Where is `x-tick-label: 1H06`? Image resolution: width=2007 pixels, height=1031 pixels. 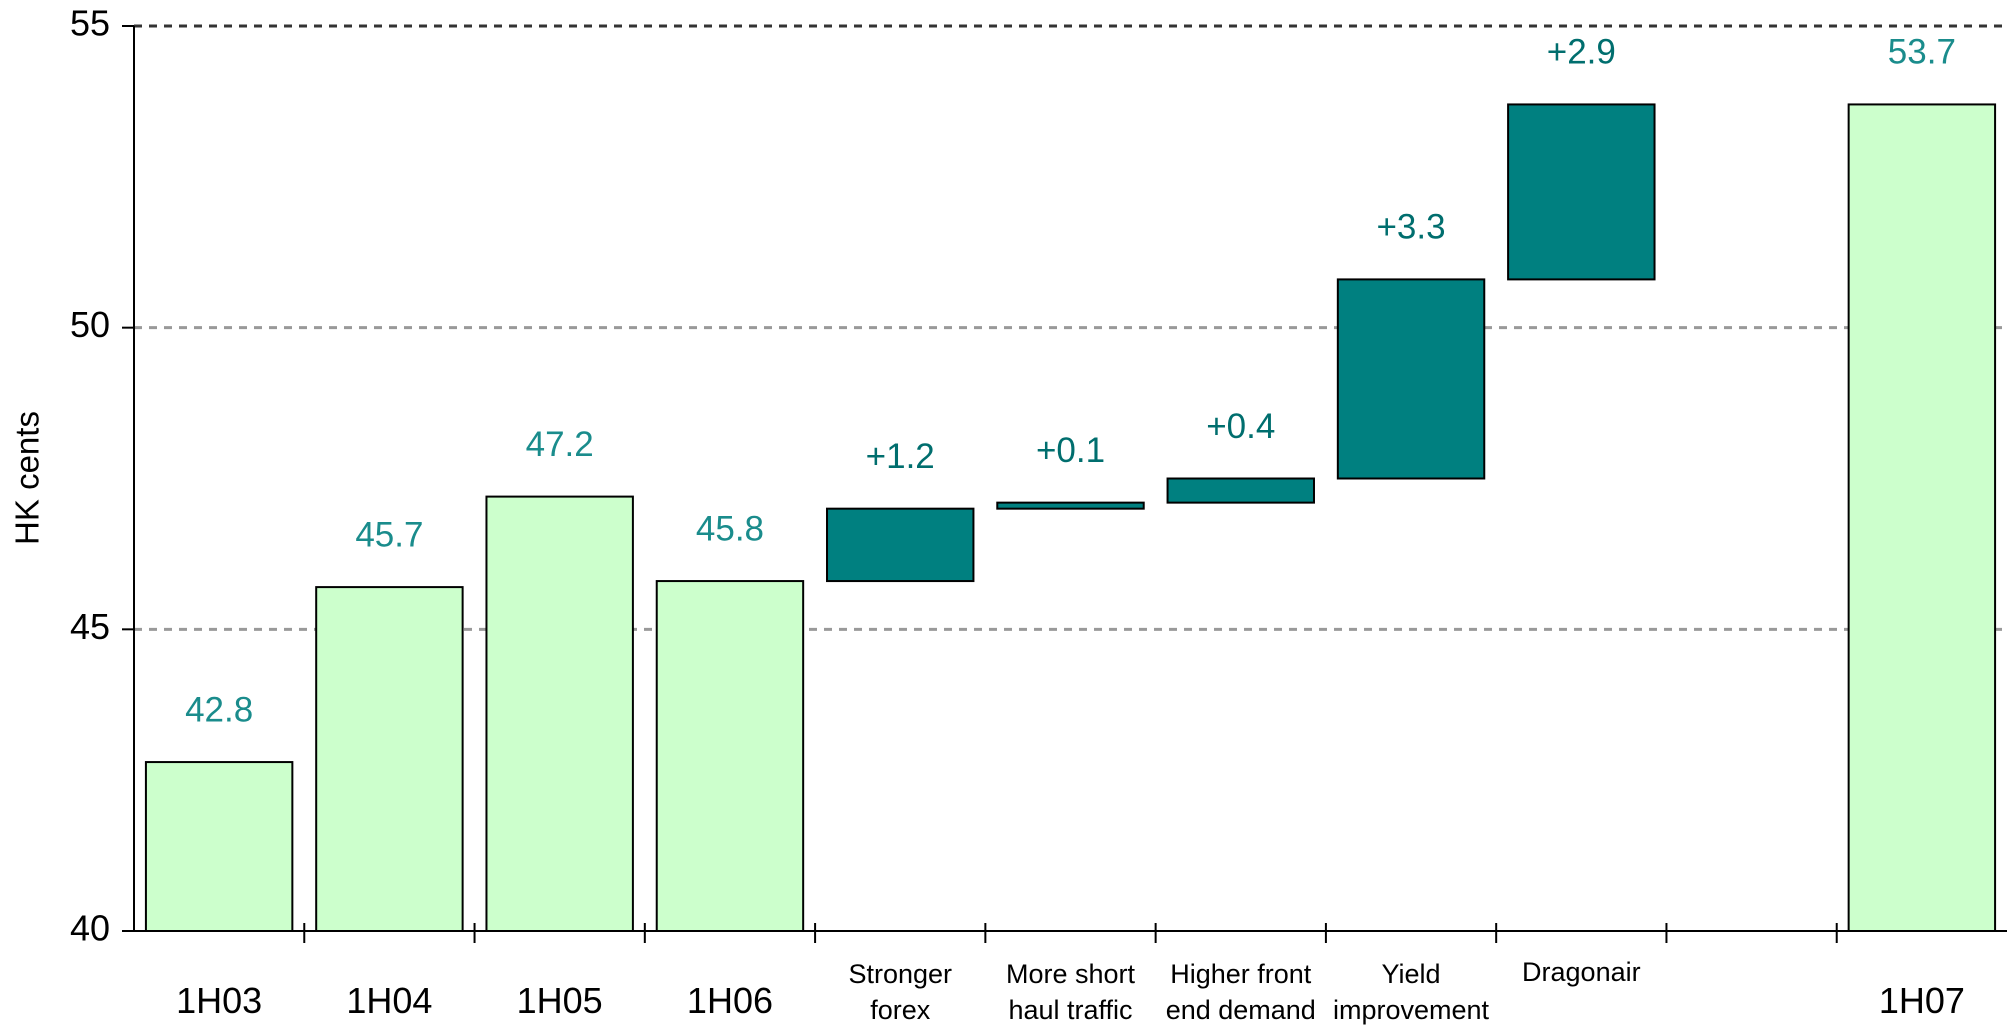 x-tick-label: 1H06 is located at coordinates (730, 1000).